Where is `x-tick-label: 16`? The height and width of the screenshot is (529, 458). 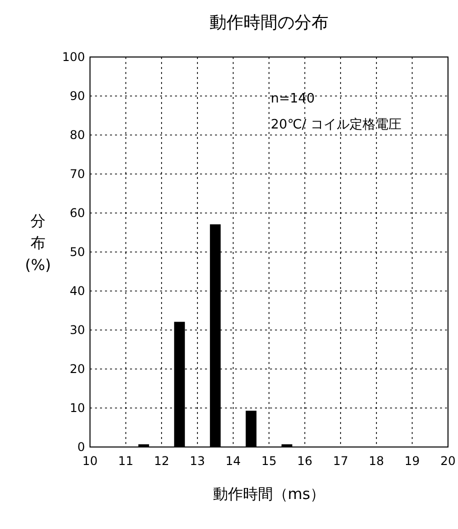 x-tick-label: 16 is located at coordinates (304, 461).